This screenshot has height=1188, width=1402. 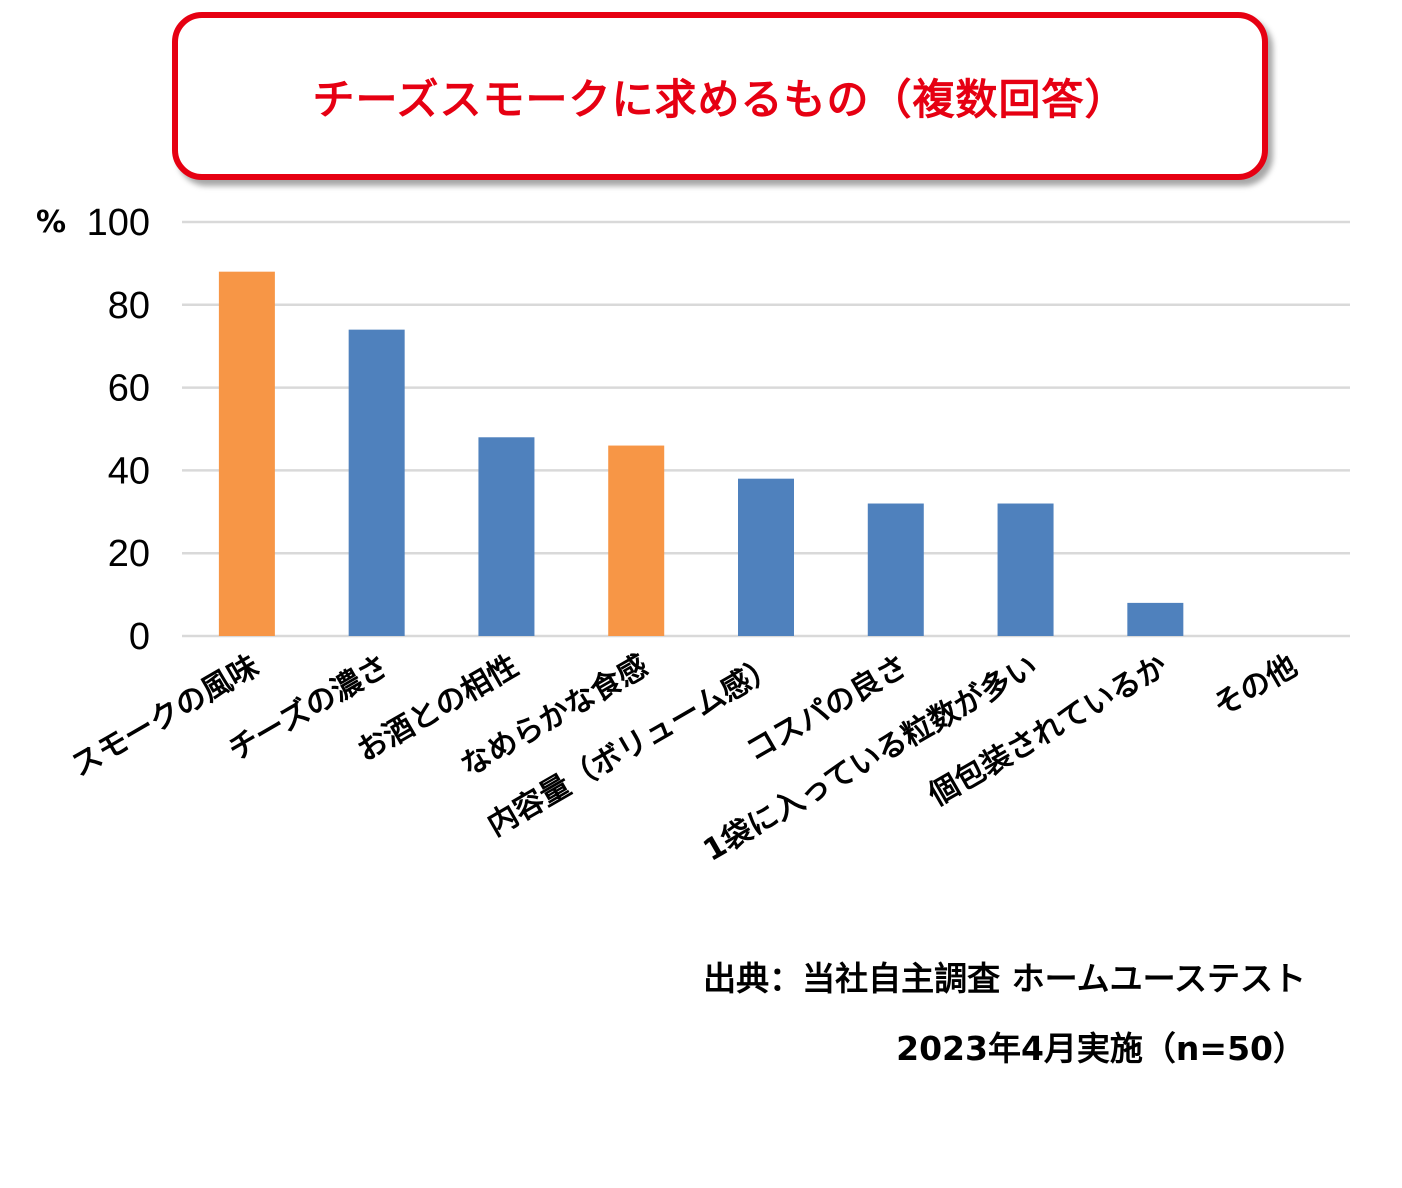 What do you see at coordinates (139, 637) in the screenshot?
I see `y-tick-label: 0` at bounding box center [139, 637].